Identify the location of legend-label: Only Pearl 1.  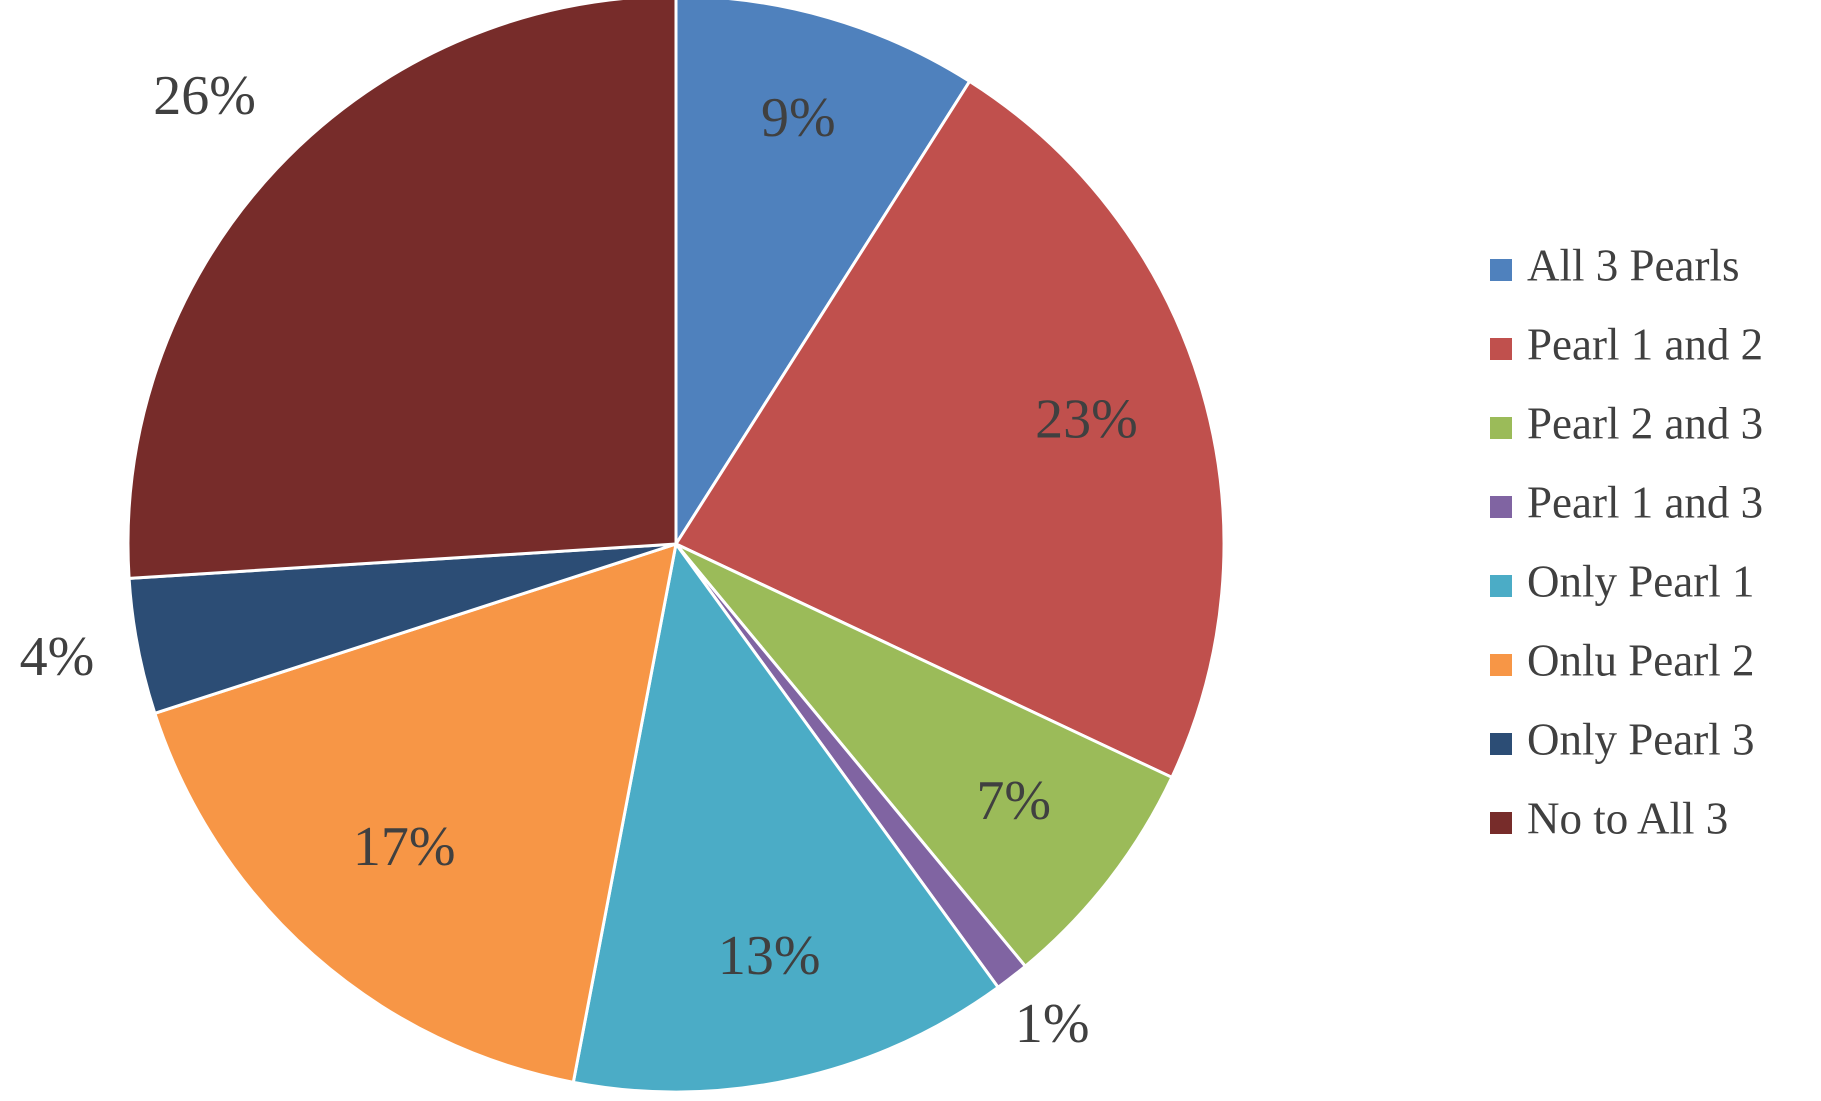
(1640, 581).